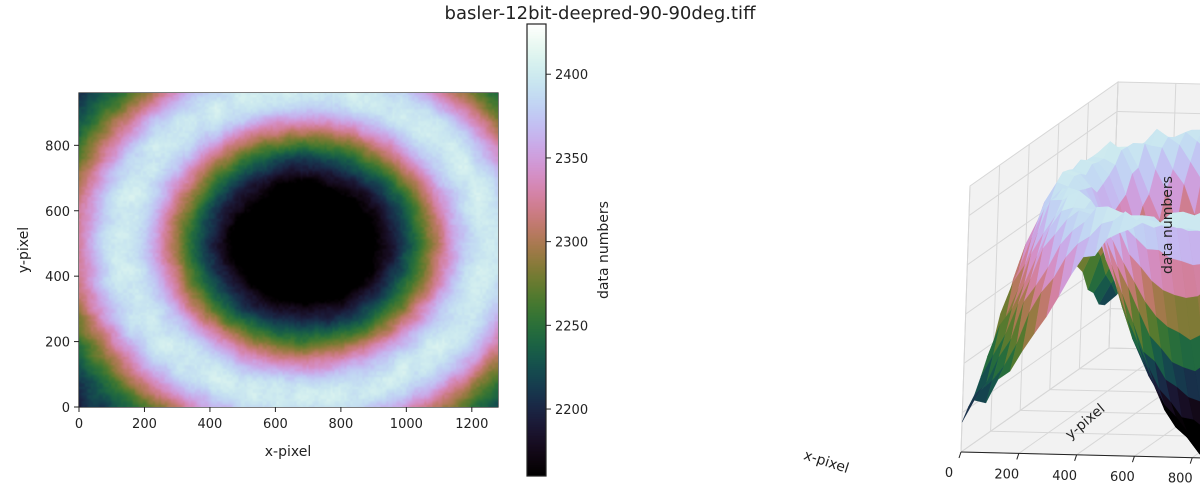 The image size is (1200, 500). What do you see at coordinates (406, 424) in the screenshot?
I see `x-tick-label: 1000` at bounding box center [406, 424].